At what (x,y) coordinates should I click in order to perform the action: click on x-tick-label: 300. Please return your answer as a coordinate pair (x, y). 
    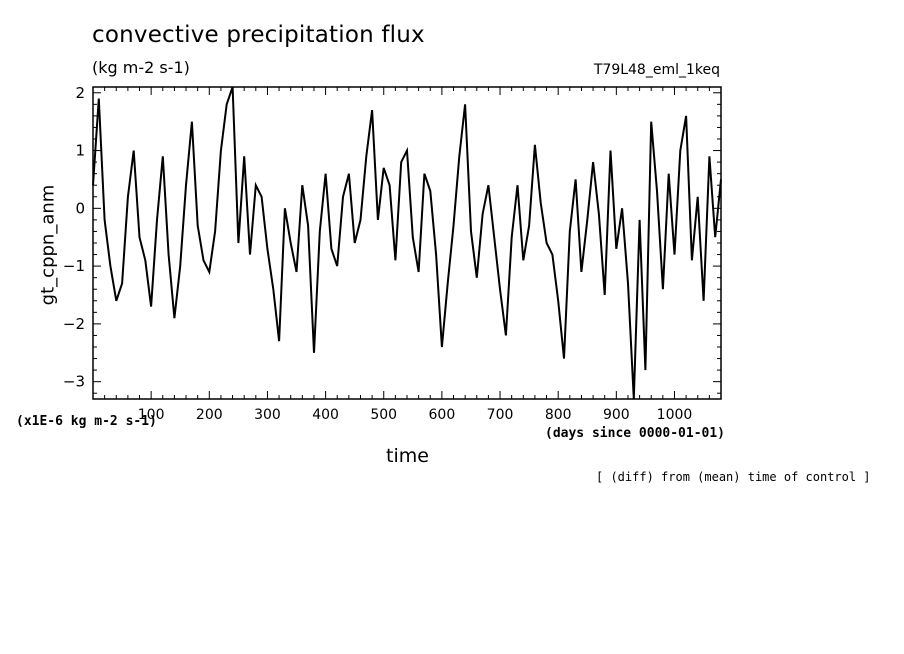
    Looking at the image, I should click on (267, 415).